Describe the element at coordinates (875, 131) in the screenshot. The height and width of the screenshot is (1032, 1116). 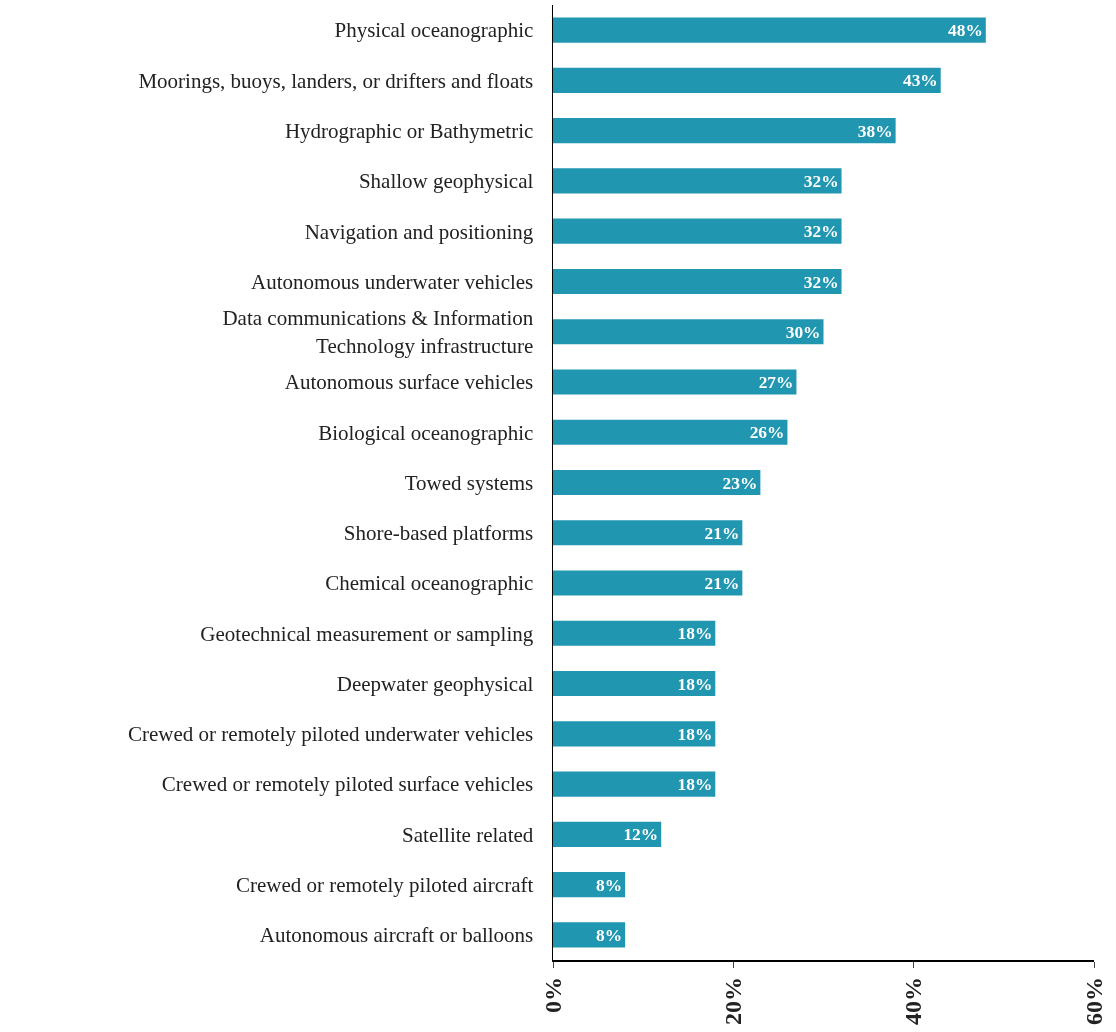
I see `data-label: 38%` at that location.